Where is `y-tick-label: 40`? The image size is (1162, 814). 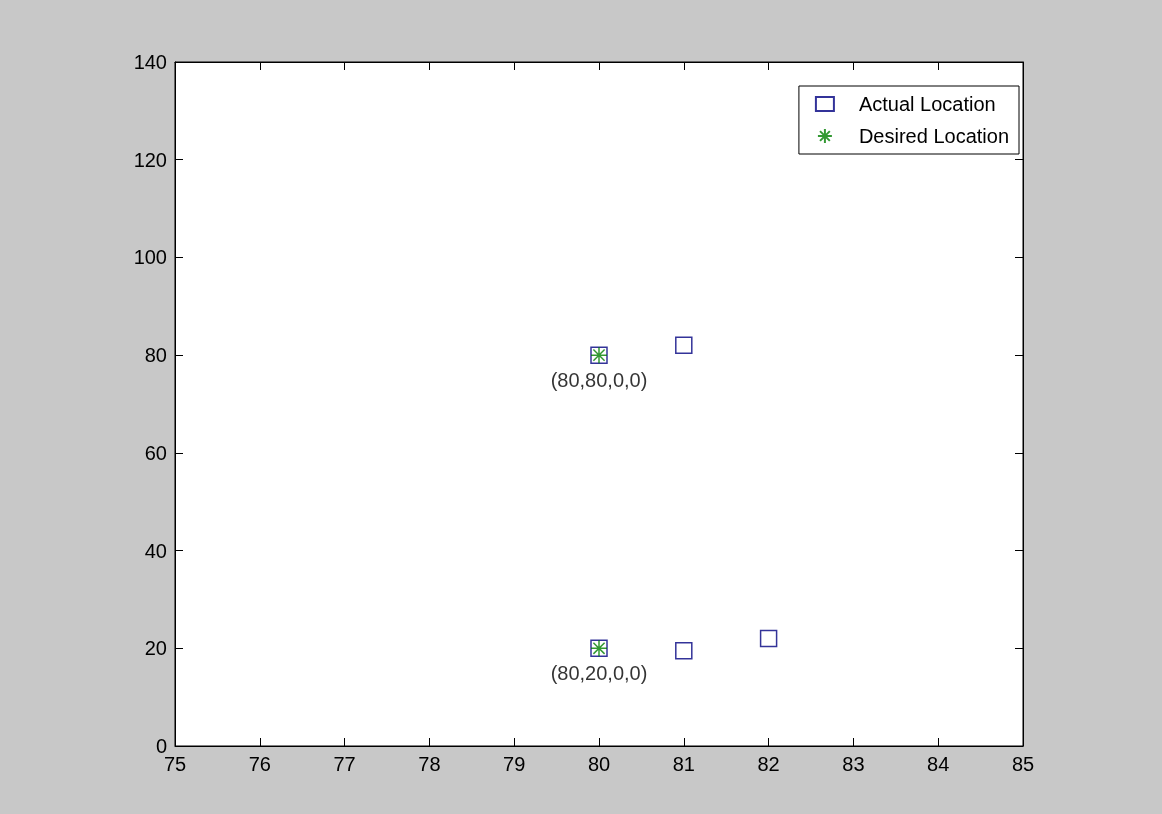
y-tick-label: 40 is located at coordinates (155, 550).